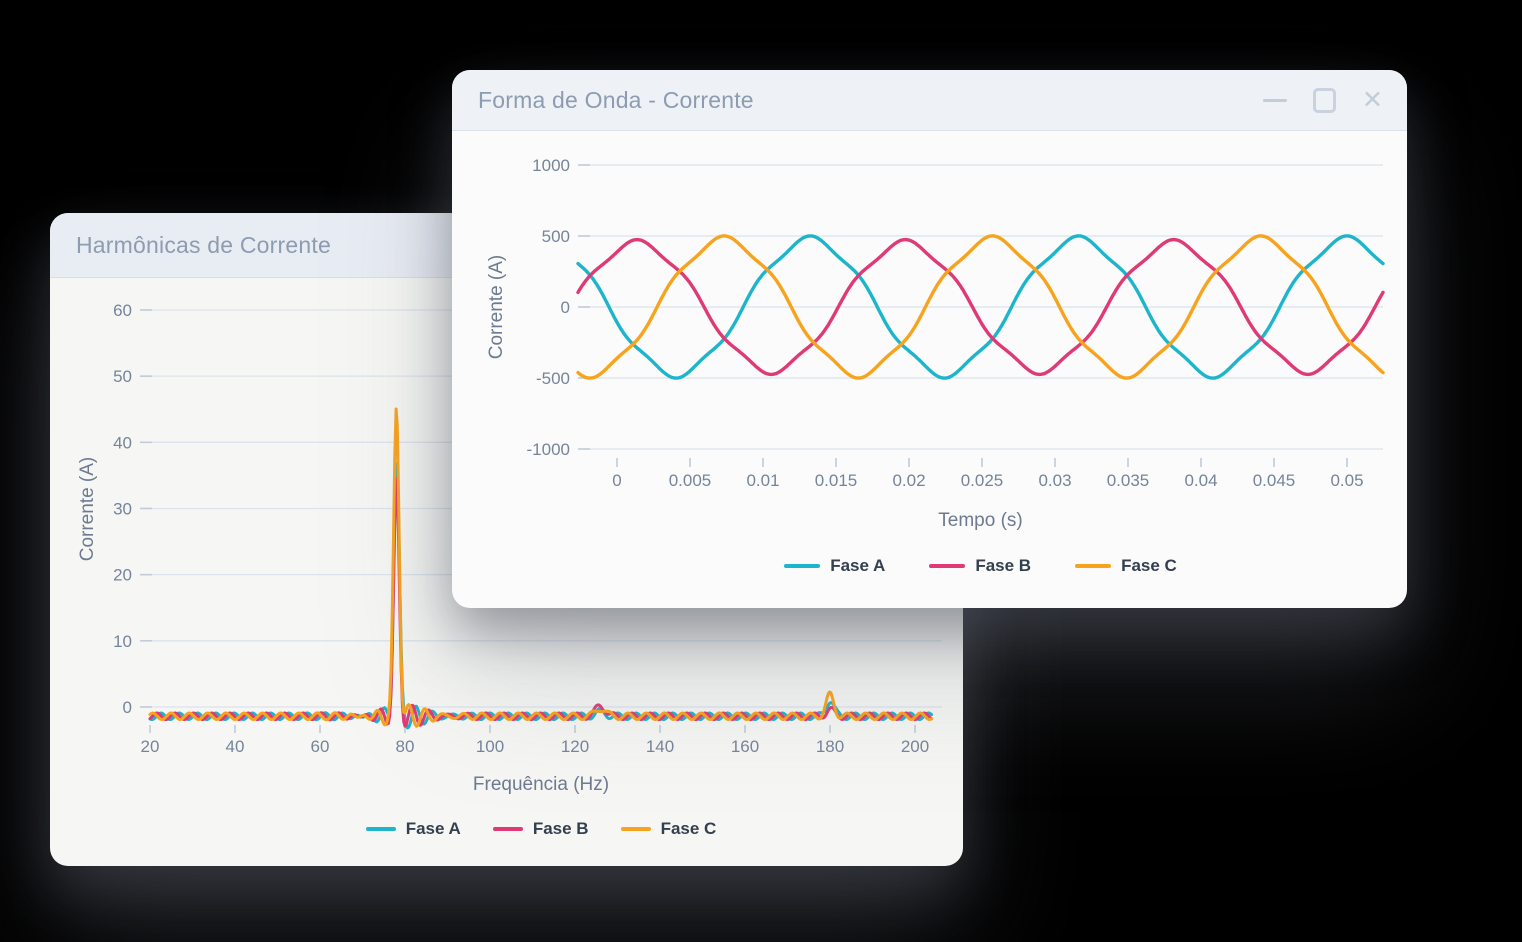  Describe the element at coordinates (122, 442) in the screenshot. I see `y-tick-label: 40` at that location.